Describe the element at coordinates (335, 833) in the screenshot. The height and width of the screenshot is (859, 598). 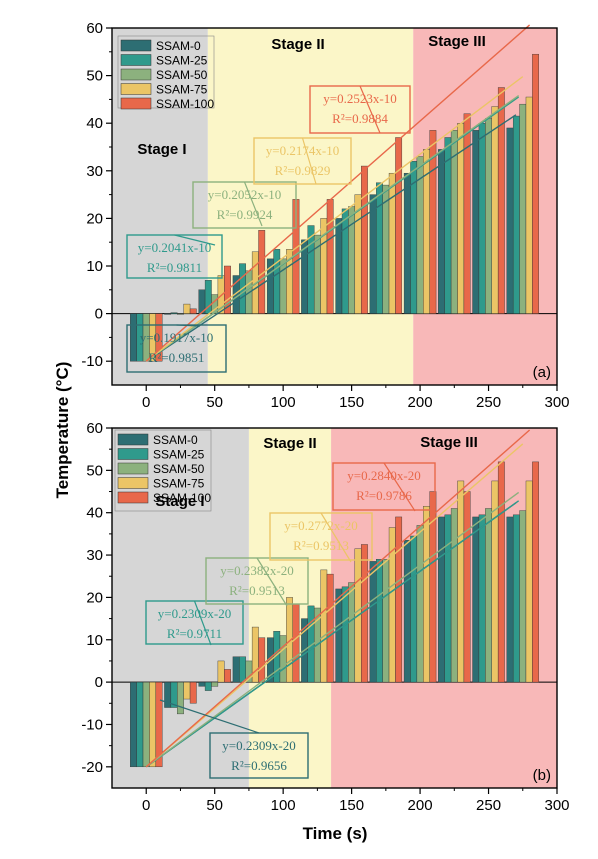
I see `x-axis-label: Time (s)` at that location.